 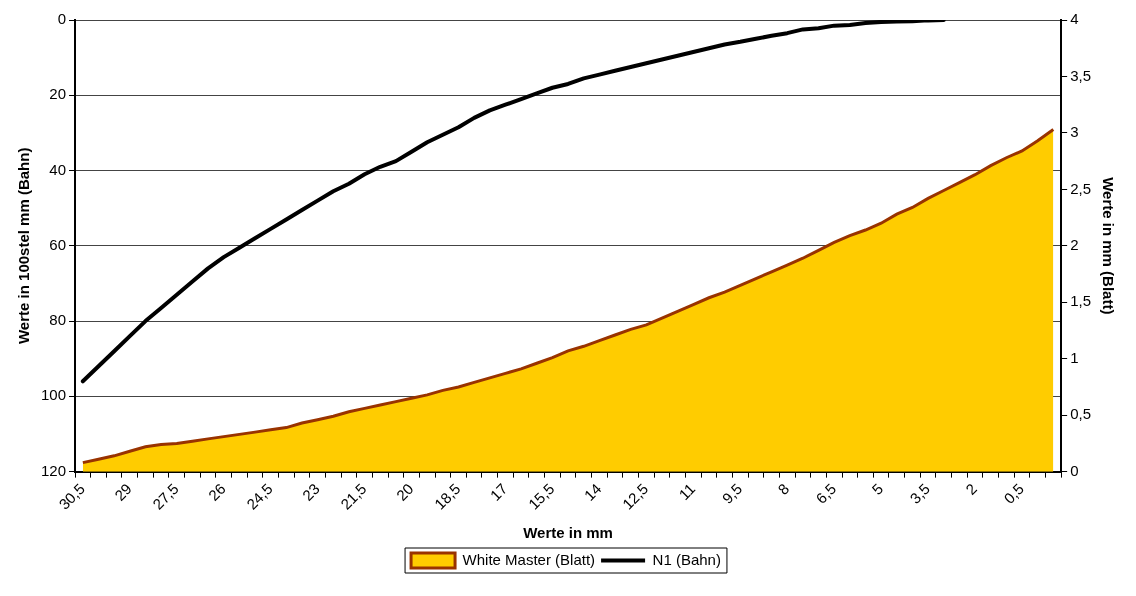 What do you see at coordinates (498, 492) in the screenshot?
I see `x-tick-label: 17` at bounding box center [498, 492].